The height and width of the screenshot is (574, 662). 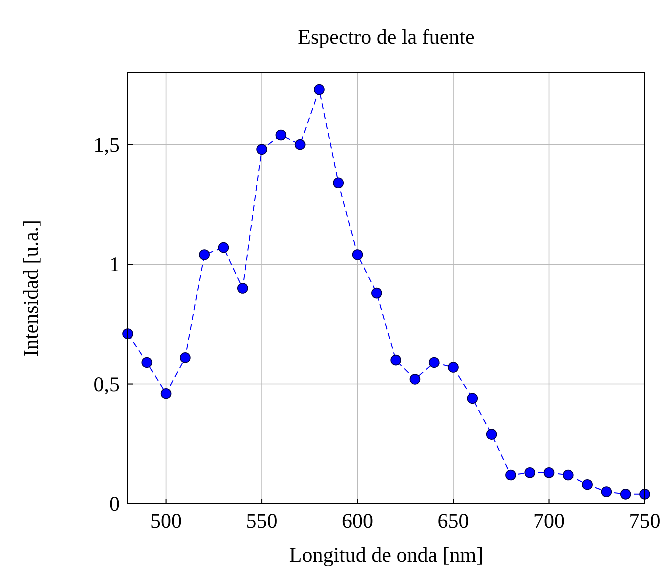 What do you see at coordinates (454, 521) in the screenshot?
I see `x-tick-label: 650` at bounding box center [454, 521].